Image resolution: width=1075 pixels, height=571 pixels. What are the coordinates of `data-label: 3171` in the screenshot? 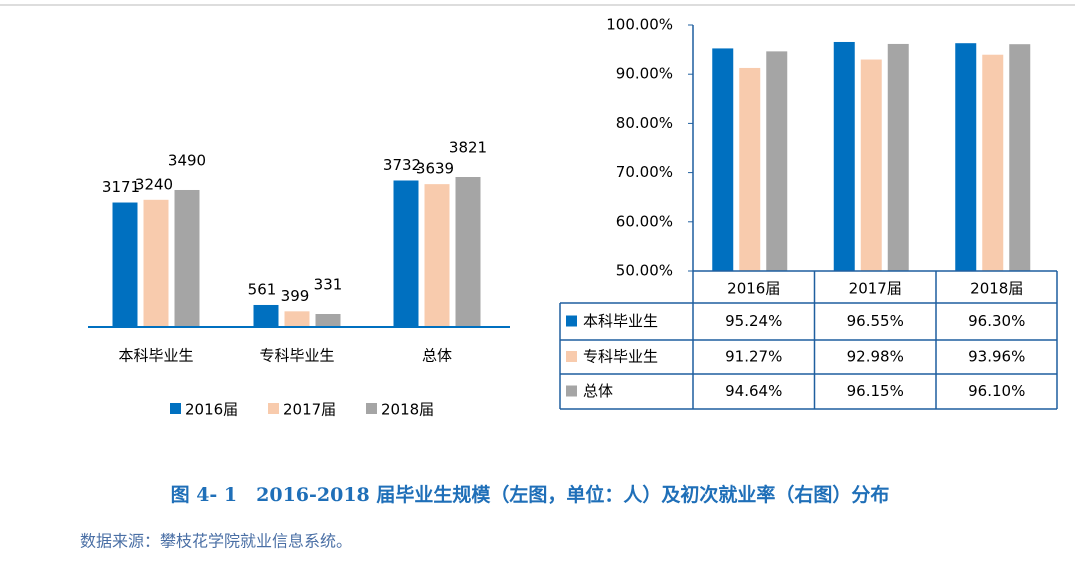 It's located at (121, 187).